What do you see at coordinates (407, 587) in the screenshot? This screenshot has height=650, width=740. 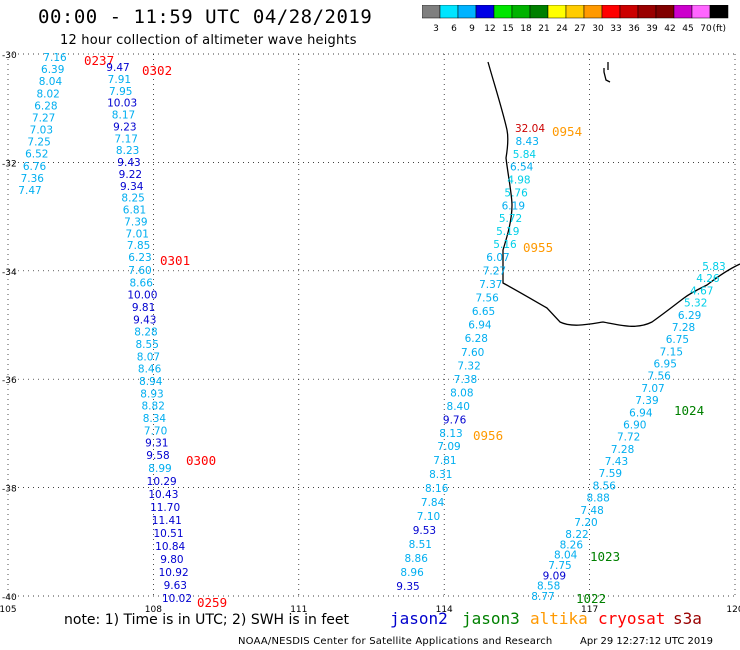 I see `swh-value: 9.35` at bounding box center [407, 587].